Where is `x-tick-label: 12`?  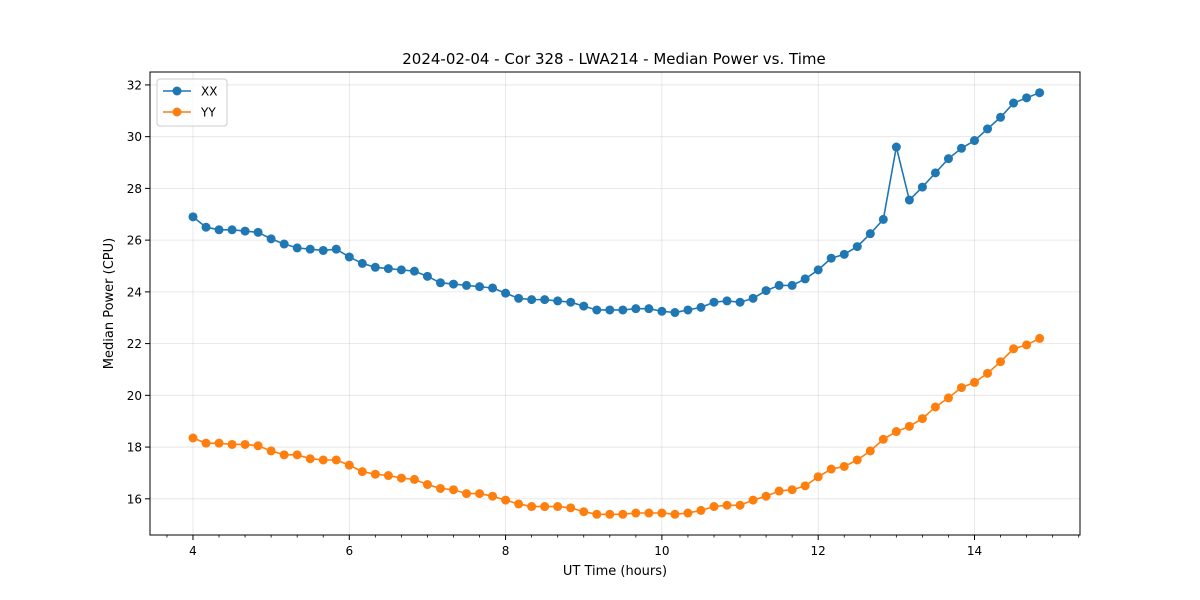
x-tick-label: 12 is located at coordinates (818, 551).